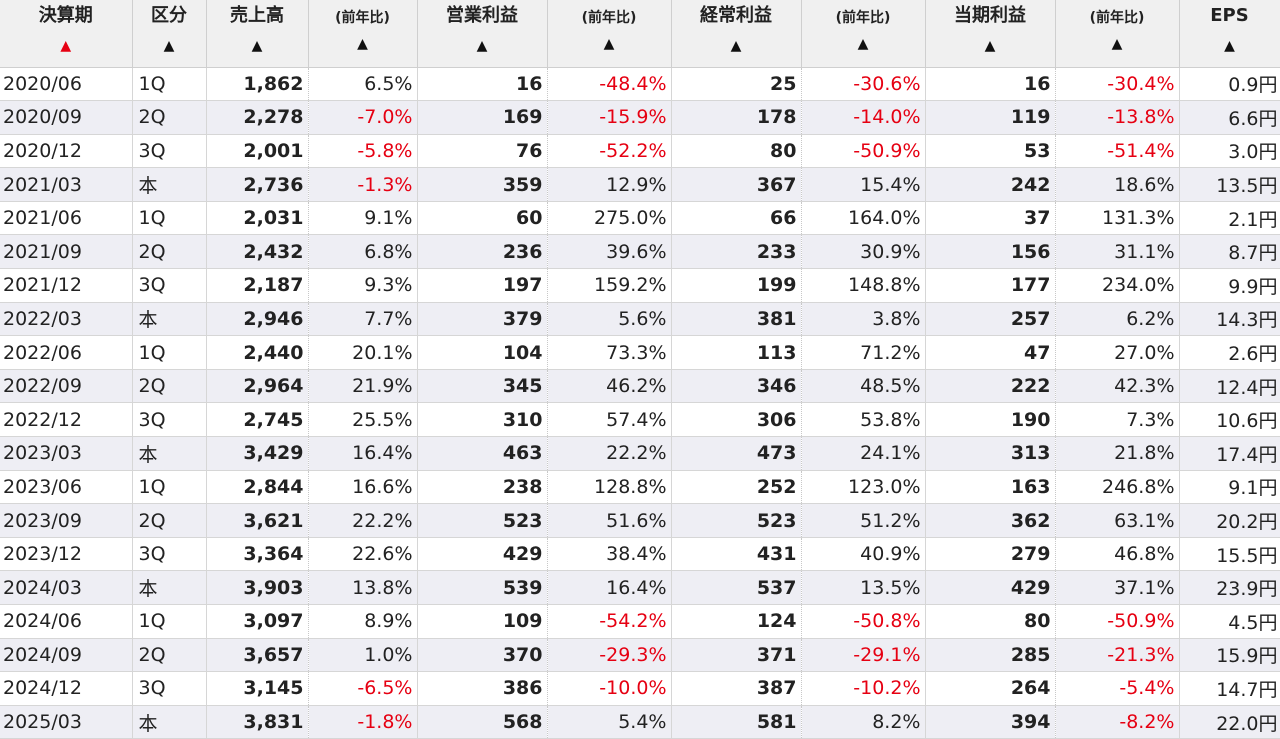 The width and height of the screenshot is (1280, 739). Describe the element at coordinates (1229, 218) in the screenshot. I see `eps-cell: 2.1円` at that location.